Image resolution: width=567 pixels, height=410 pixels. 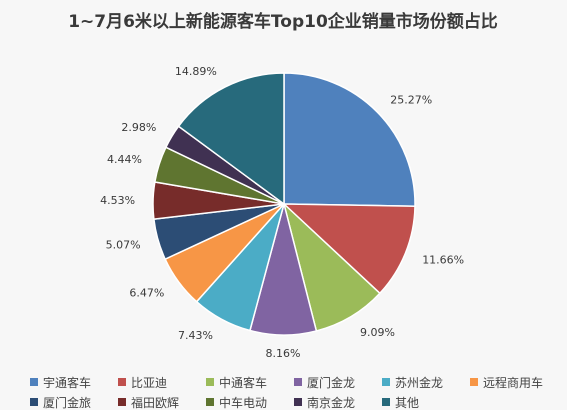 I want to click on data-label-0: 25.27%, so click(x=411, y=100).